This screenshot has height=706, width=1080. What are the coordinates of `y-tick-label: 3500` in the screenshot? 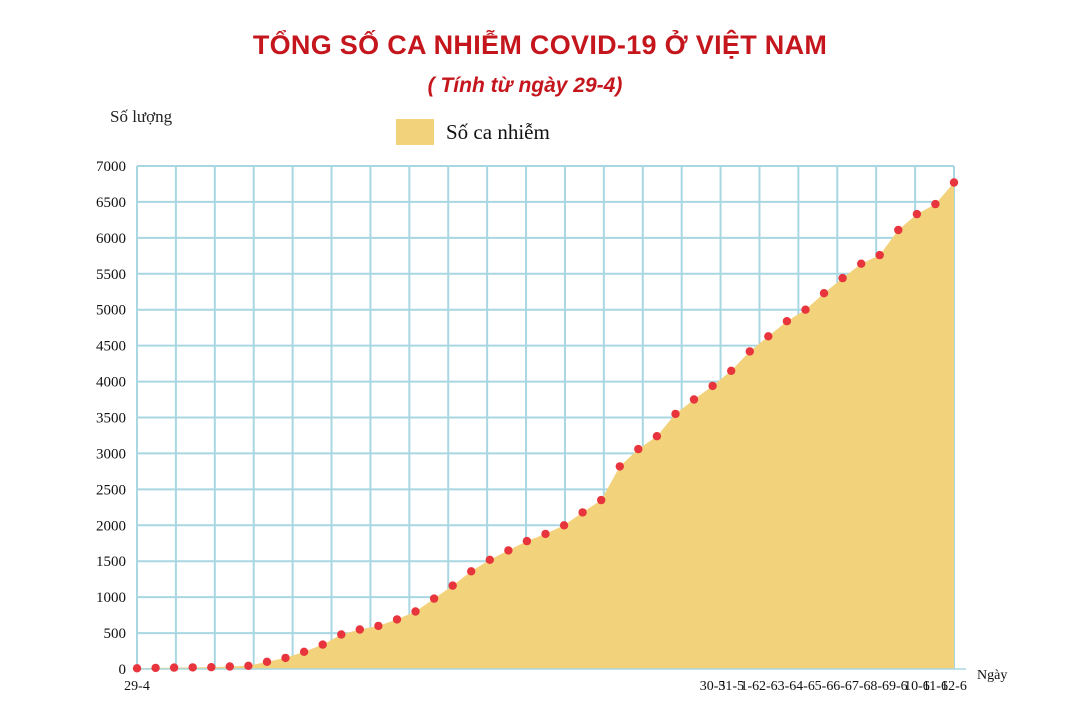 It's located at (111, 419).